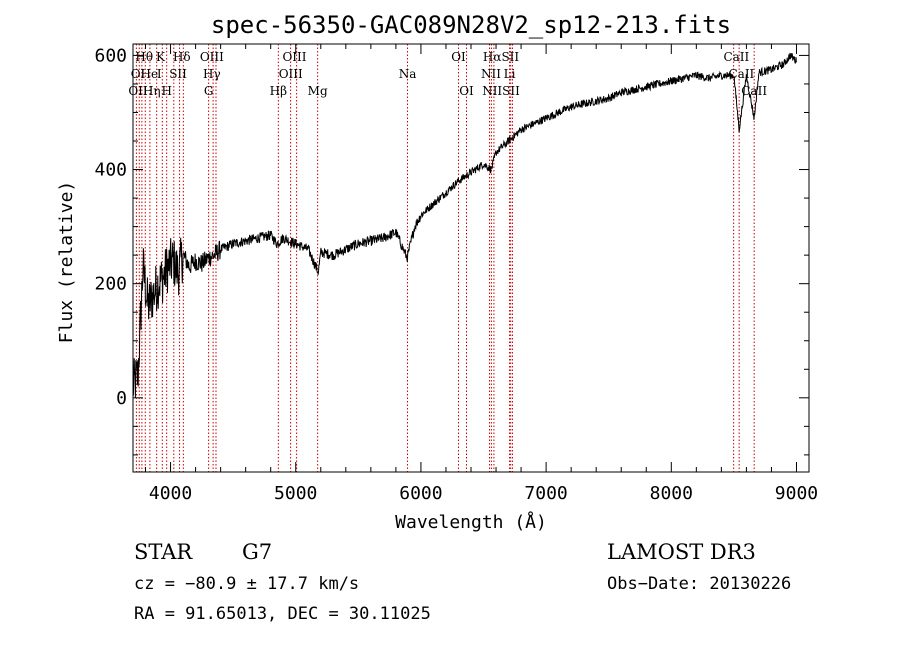 The width and height of the screenshot is (900, 649). What do you see at coordinates (510, 74) in the screenshot?
I see `line-label: Li` at bounding box center [510, 74].